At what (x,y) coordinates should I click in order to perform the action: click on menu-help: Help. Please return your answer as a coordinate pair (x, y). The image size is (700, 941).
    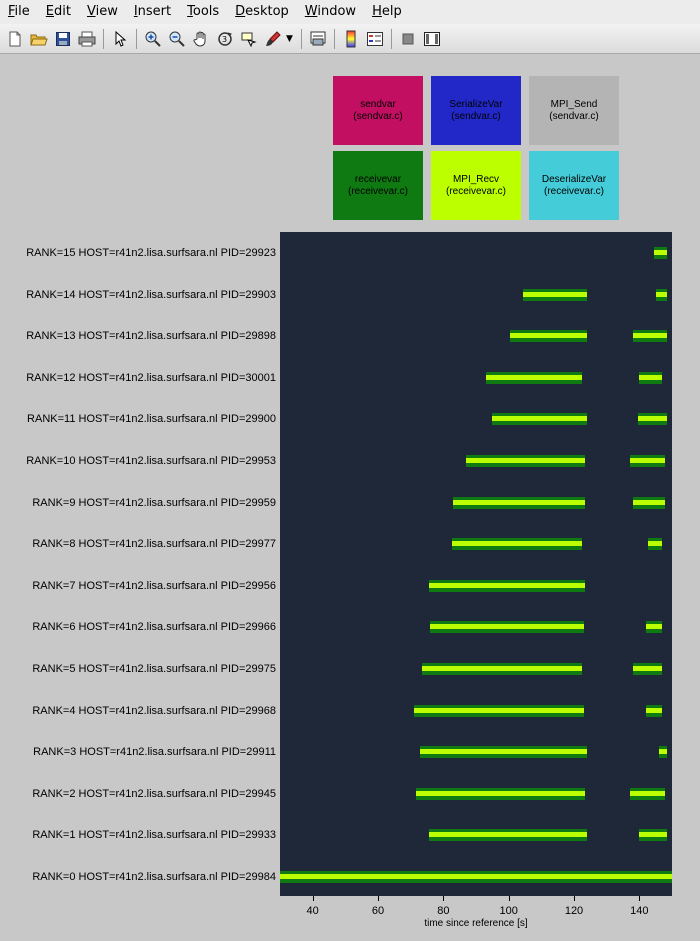
    Looking at the image, I should click on (387, 12).